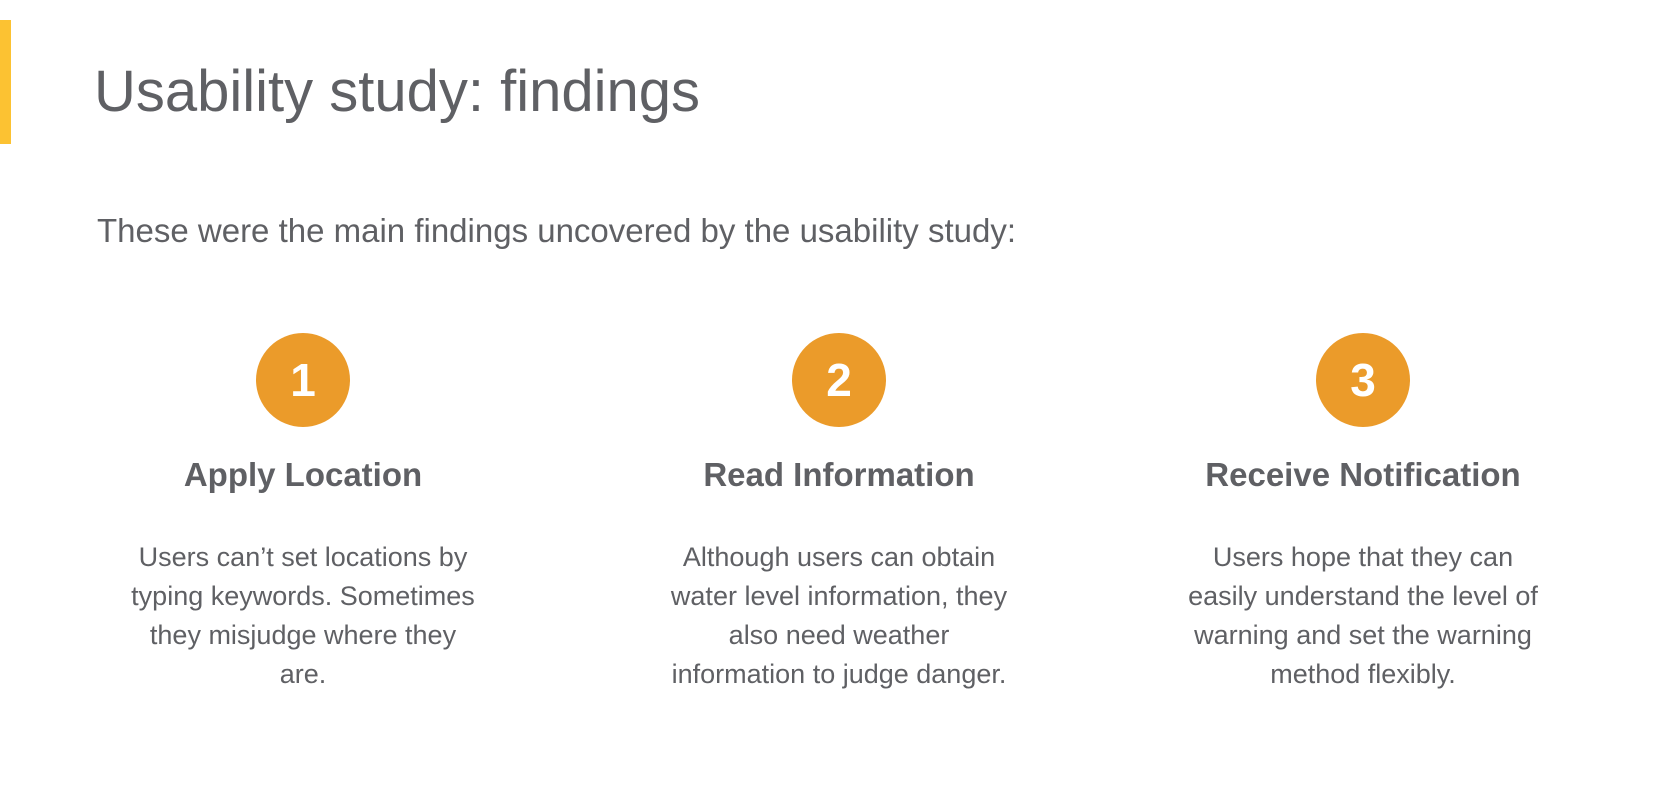  I want to click on number-badge-2: 2, so click(839, 380).